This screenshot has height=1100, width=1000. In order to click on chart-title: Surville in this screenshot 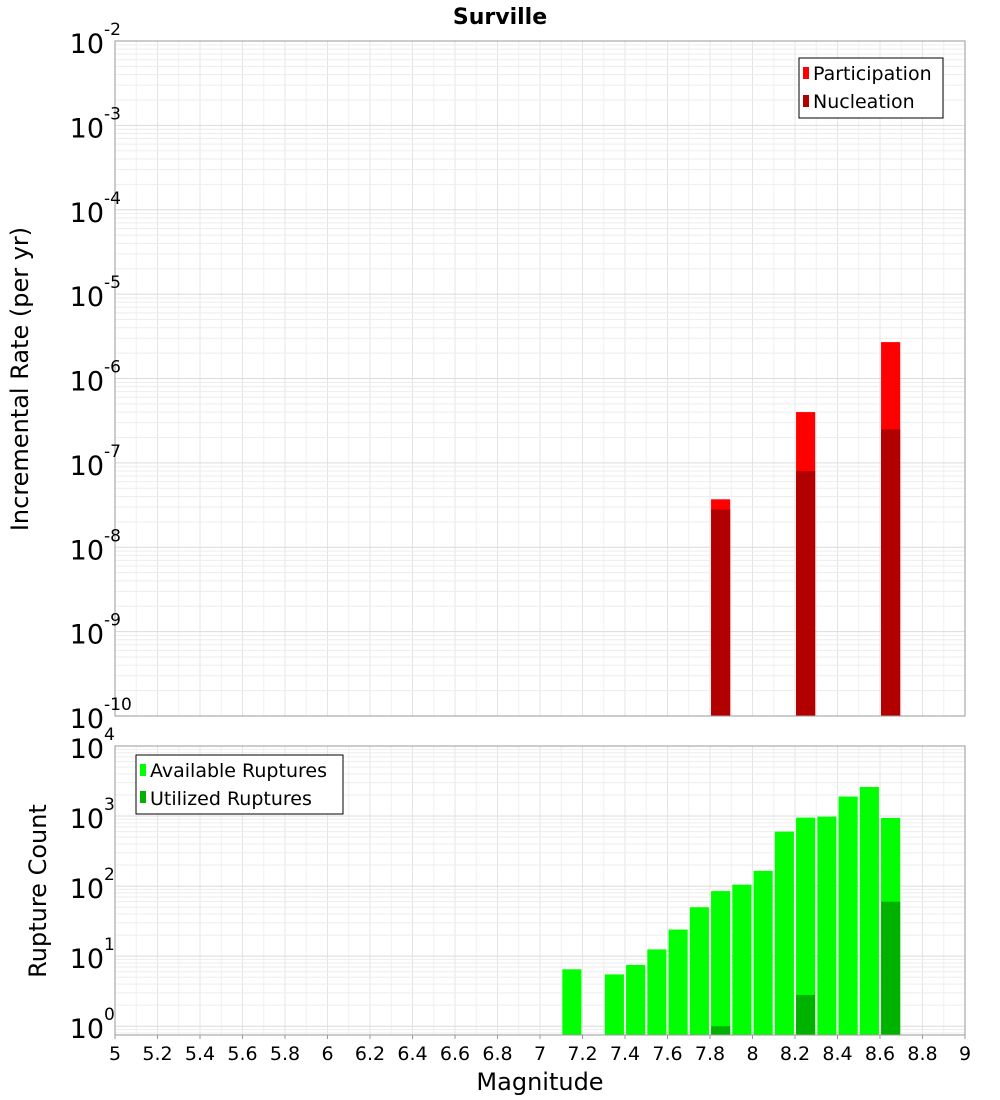, I will do `click(500, 17)`.